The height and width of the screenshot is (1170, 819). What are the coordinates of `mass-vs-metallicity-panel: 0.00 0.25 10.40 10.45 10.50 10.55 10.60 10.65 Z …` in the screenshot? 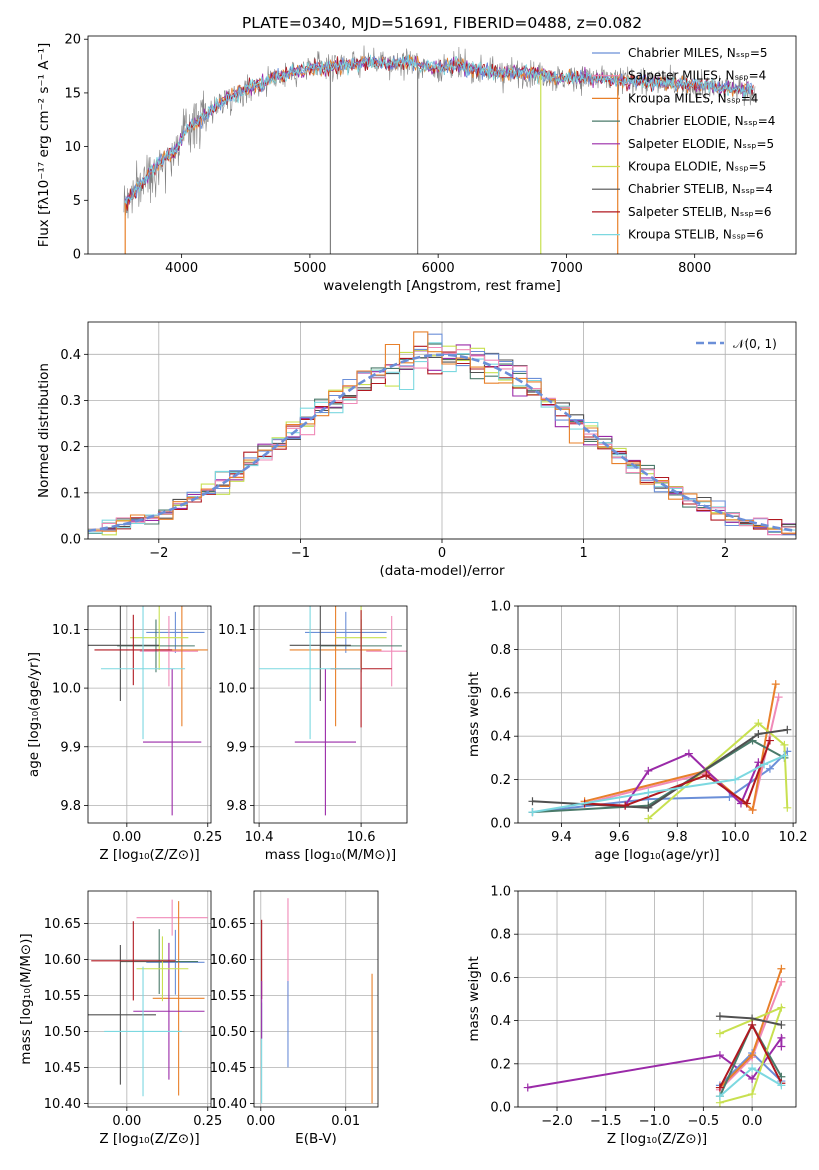 It's located at (120, 1018).